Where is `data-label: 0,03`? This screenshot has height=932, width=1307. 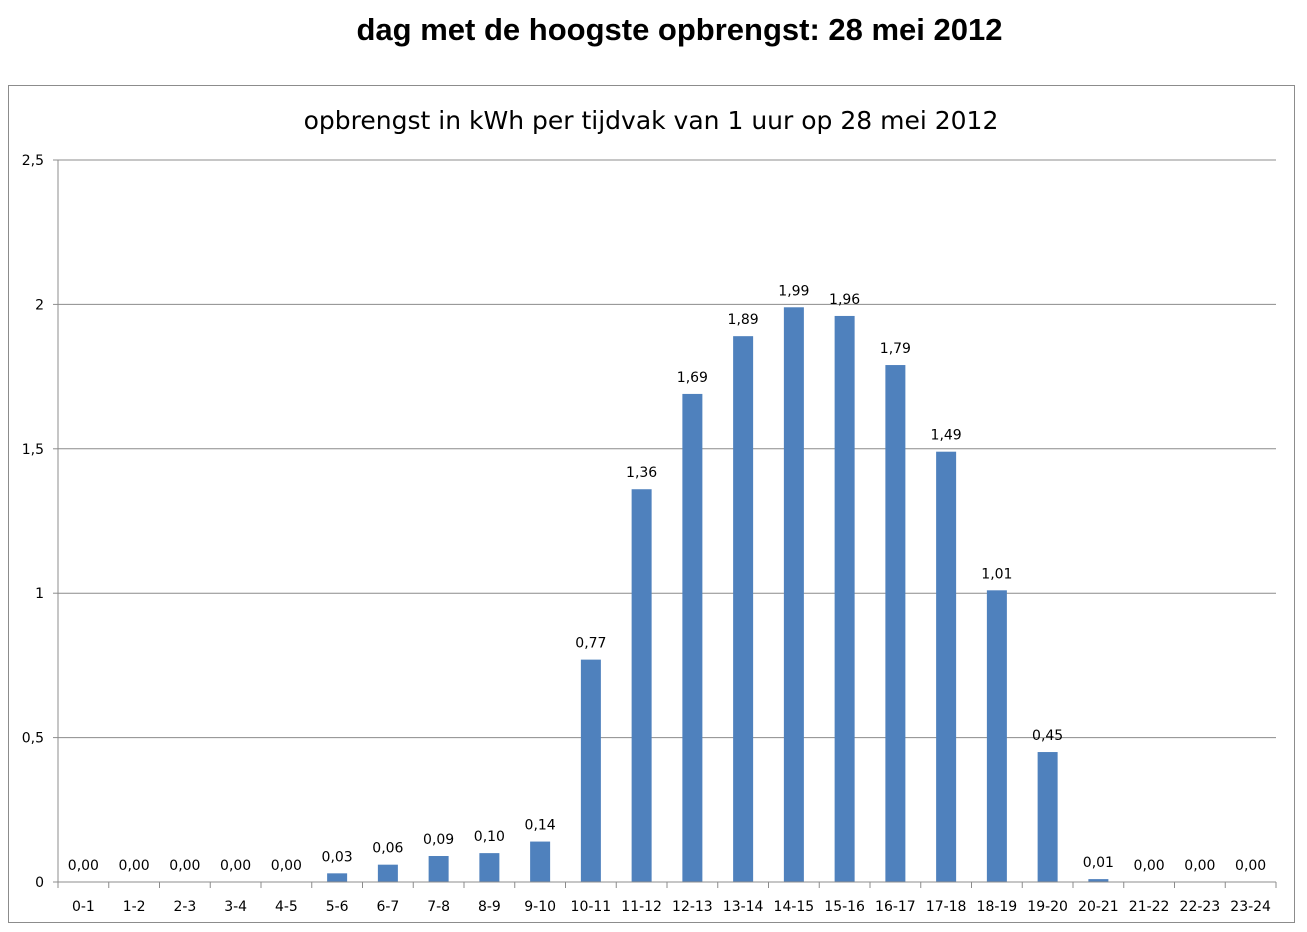 data-label: 0,03 is located at coordinates (337, 857).